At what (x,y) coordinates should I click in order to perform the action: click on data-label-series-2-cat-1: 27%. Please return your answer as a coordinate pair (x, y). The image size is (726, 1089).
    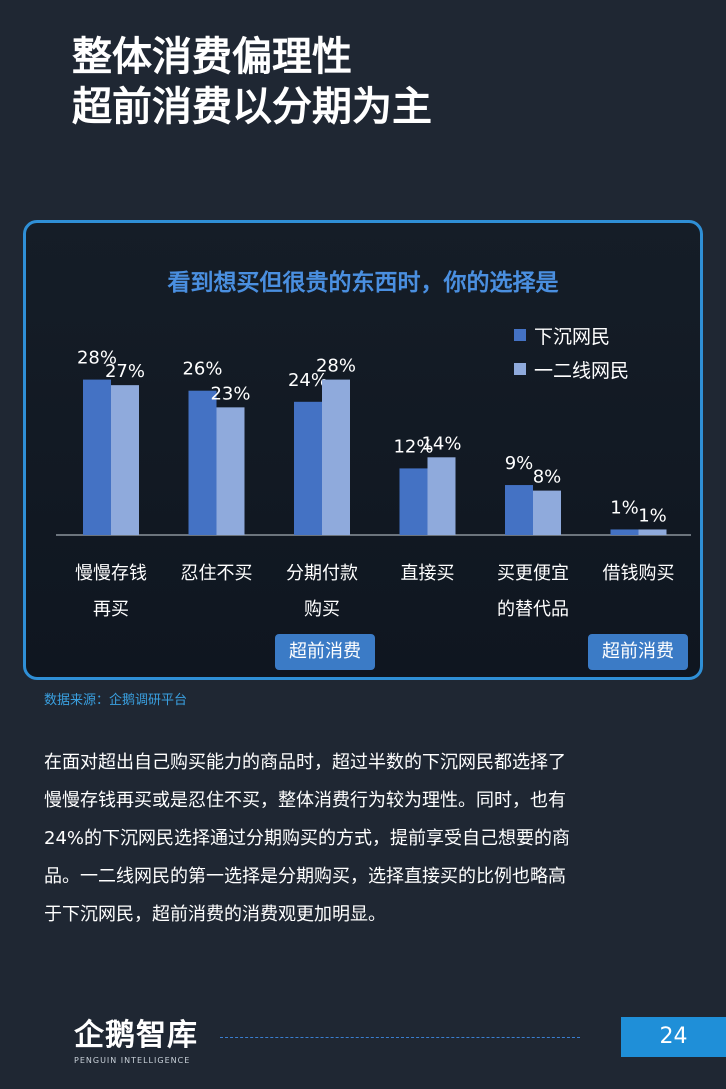
    Looking at the image, I should click on (125, 371).